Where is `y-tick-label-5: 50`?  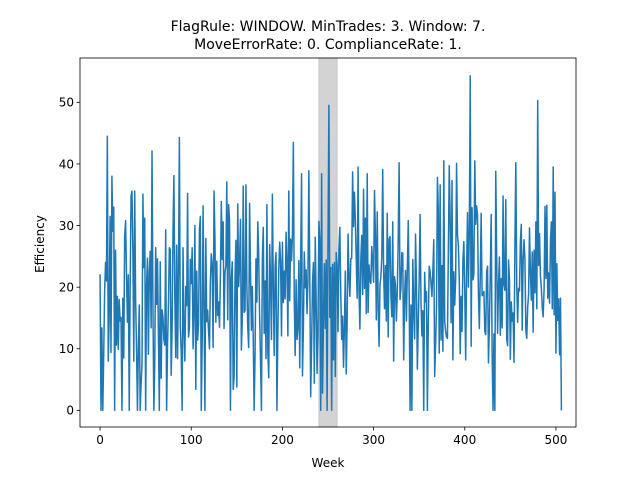
y-tick-label-5: 50 is located at coordinates (66, 103).